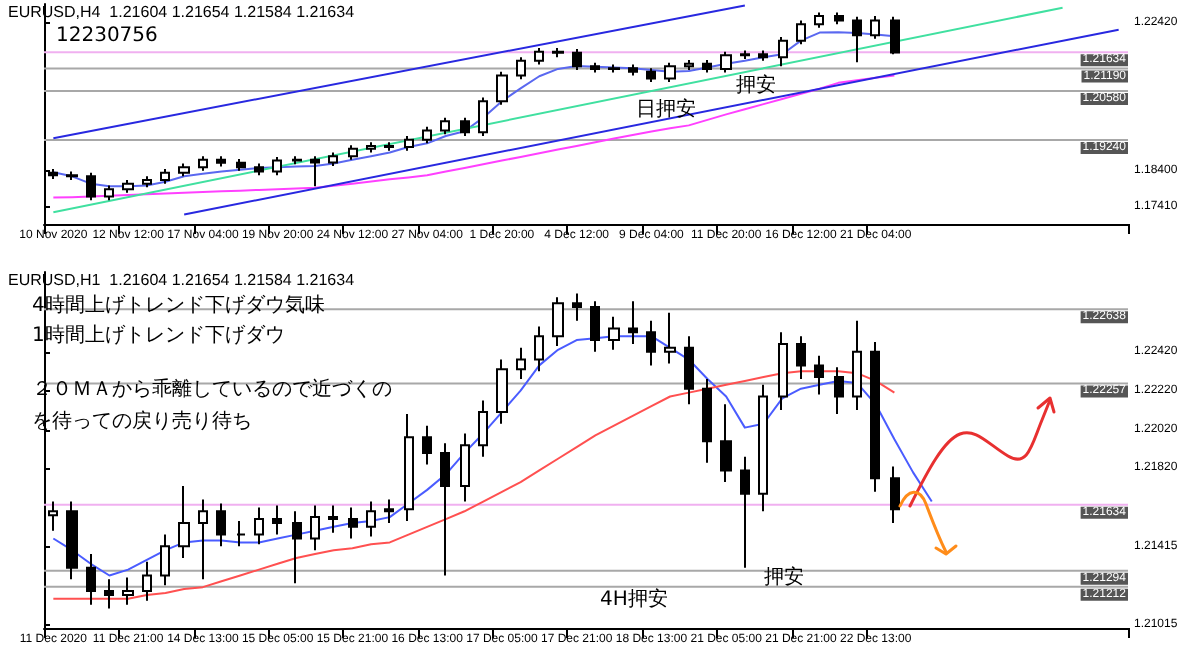  What do you see at coordinates (158, 335) in the screenshot?
I see `annotation: 1時間上げトレンド下げダウ` at bounding box center [158, 335].